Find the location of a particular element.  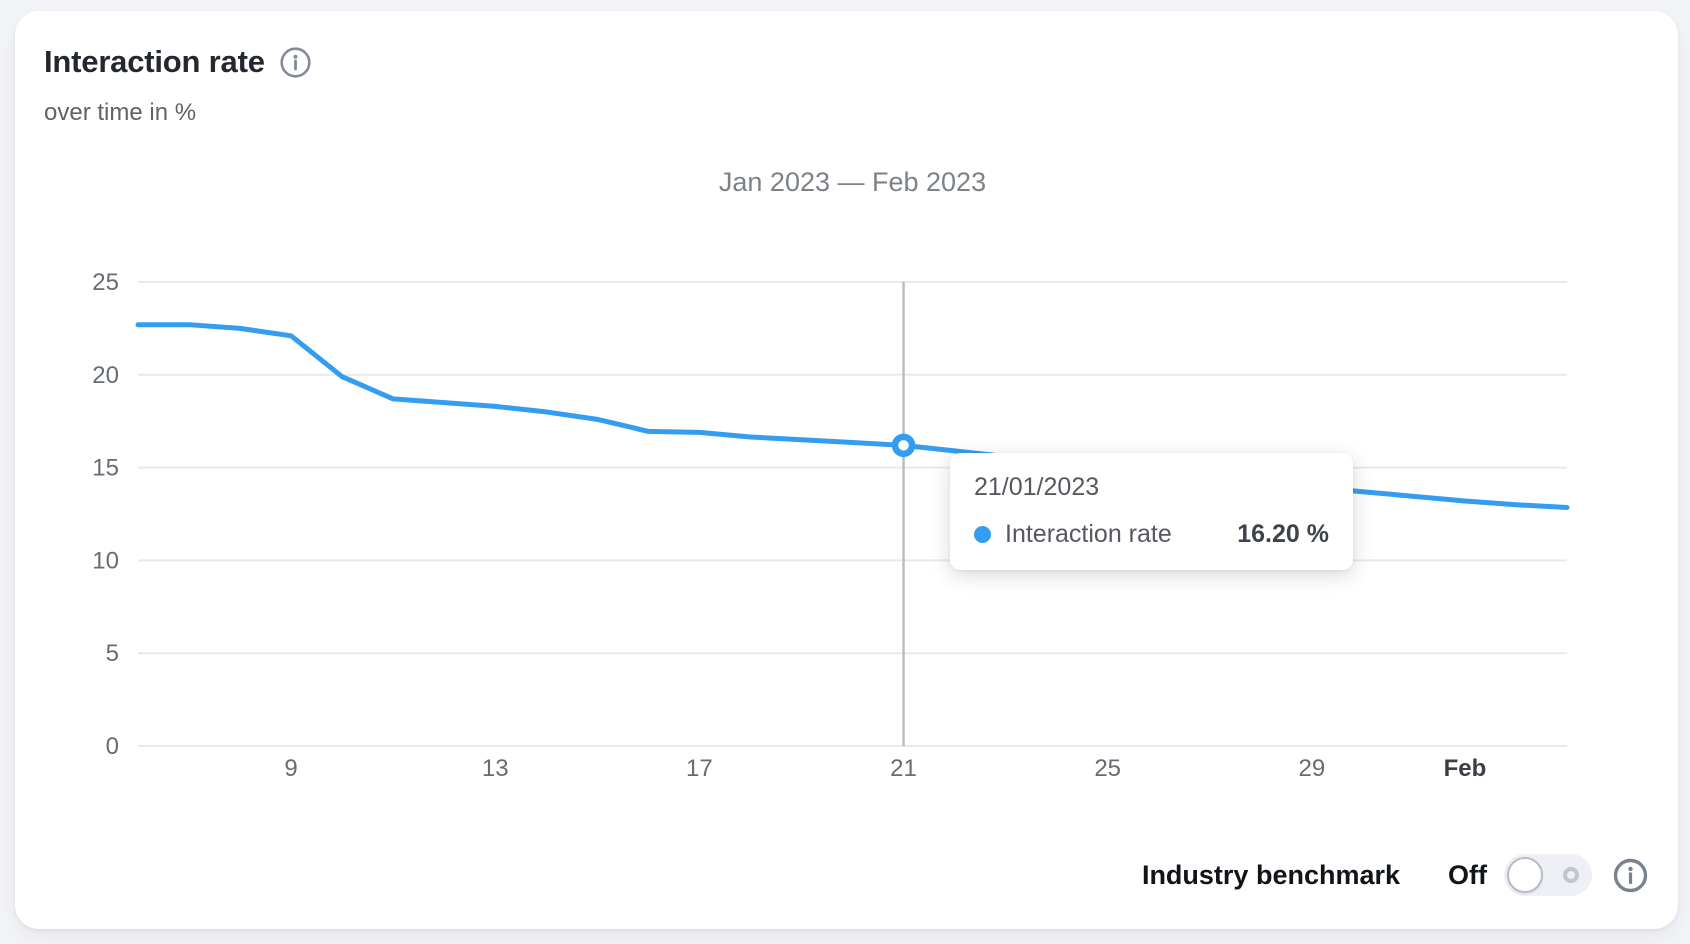

chart-date-range: Jan 2023 — Feb 2023 is located at coordinates (852, 182).